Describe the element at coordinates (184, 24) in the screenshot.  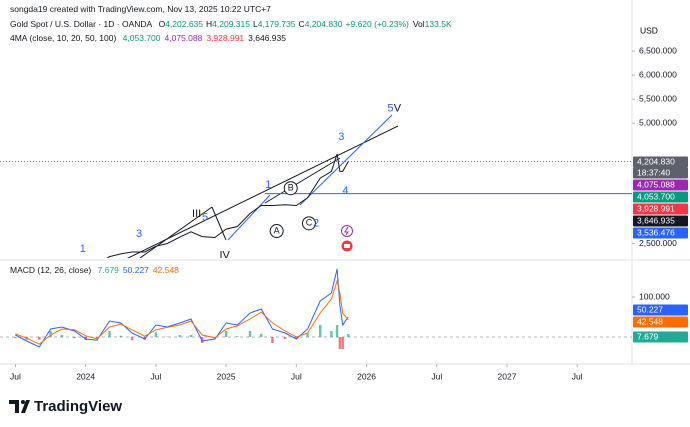
I see `ohlc-value: 4,202.635` at that location.